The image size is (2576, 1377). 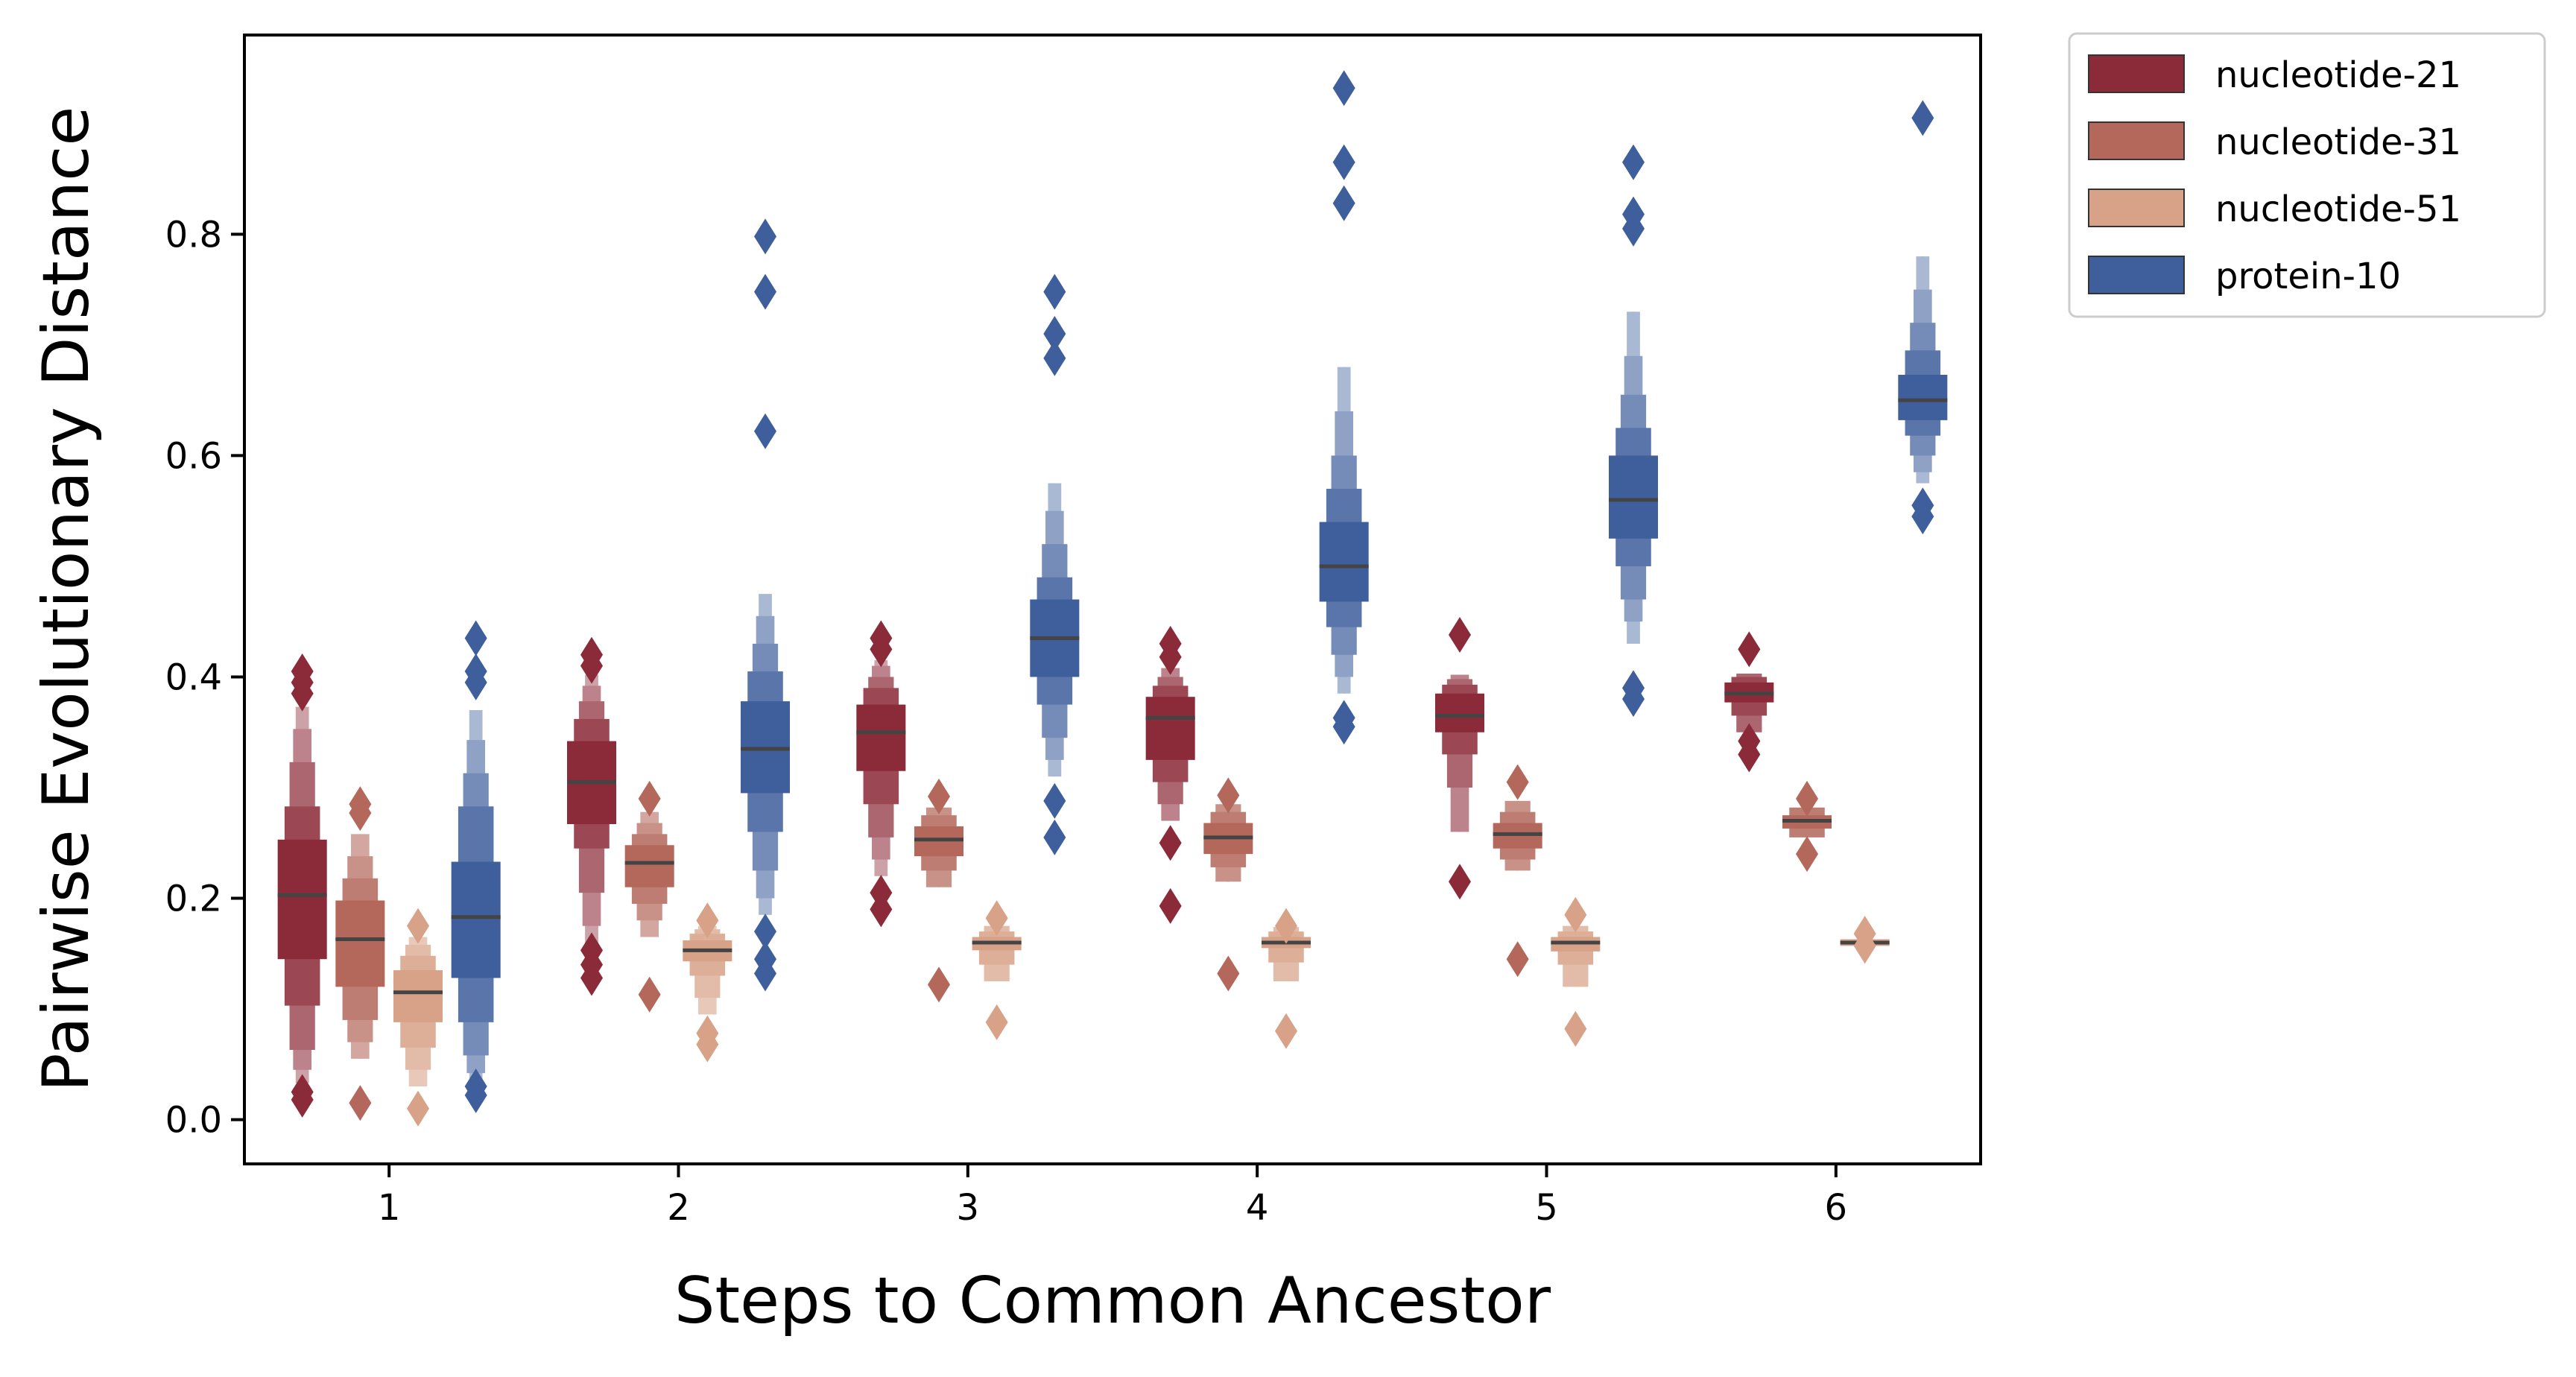 What do you see at coordinates (1112, 1196) in the screenshot?
I see `x-axis: 1 2 3 4 5 6` at bounding box center [1112, 1196].